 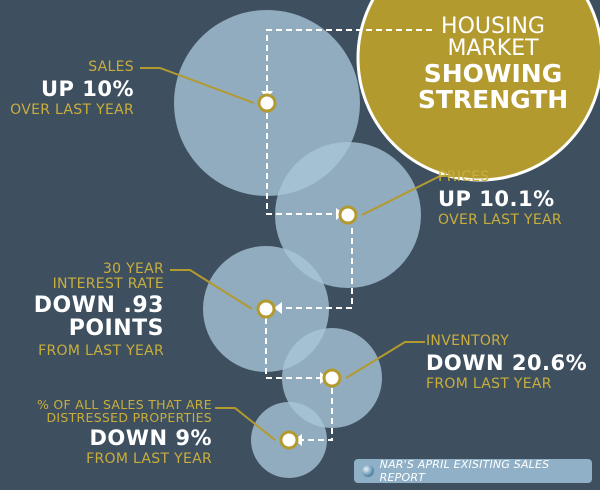 I want to click on infographic-title: Housing Market Showing Strength, so click(x=493, y=64).